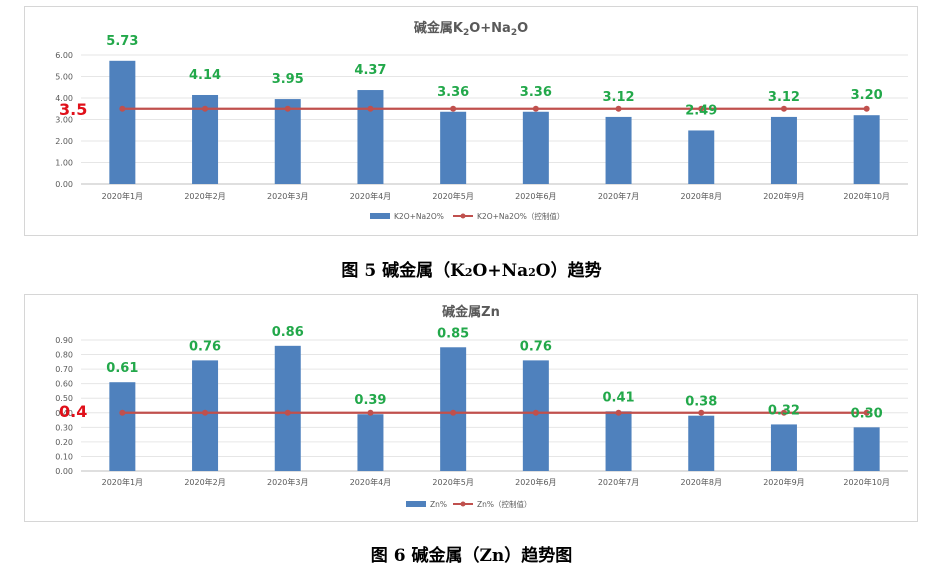 The width and height of the screenshot is (943, 572). Describe the element at coordinates (469, 504) in the screenshot. I see `legend: Zn% Zn%（控制值）` at that location.